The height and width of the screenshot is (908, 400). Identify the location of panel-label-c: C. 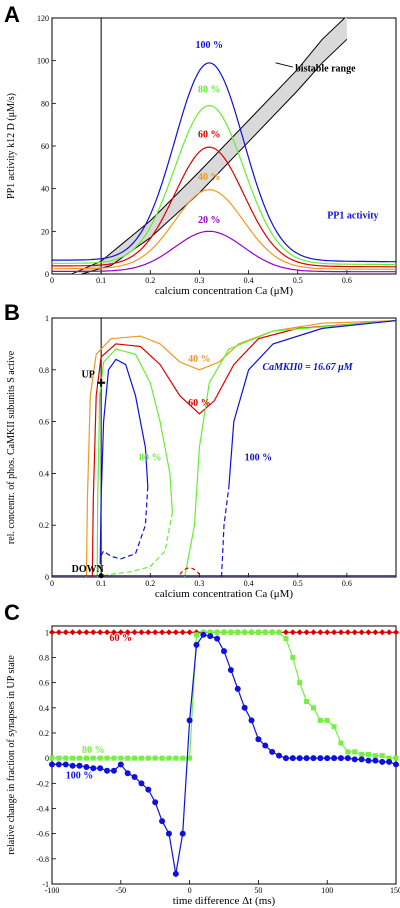
(12, 612).